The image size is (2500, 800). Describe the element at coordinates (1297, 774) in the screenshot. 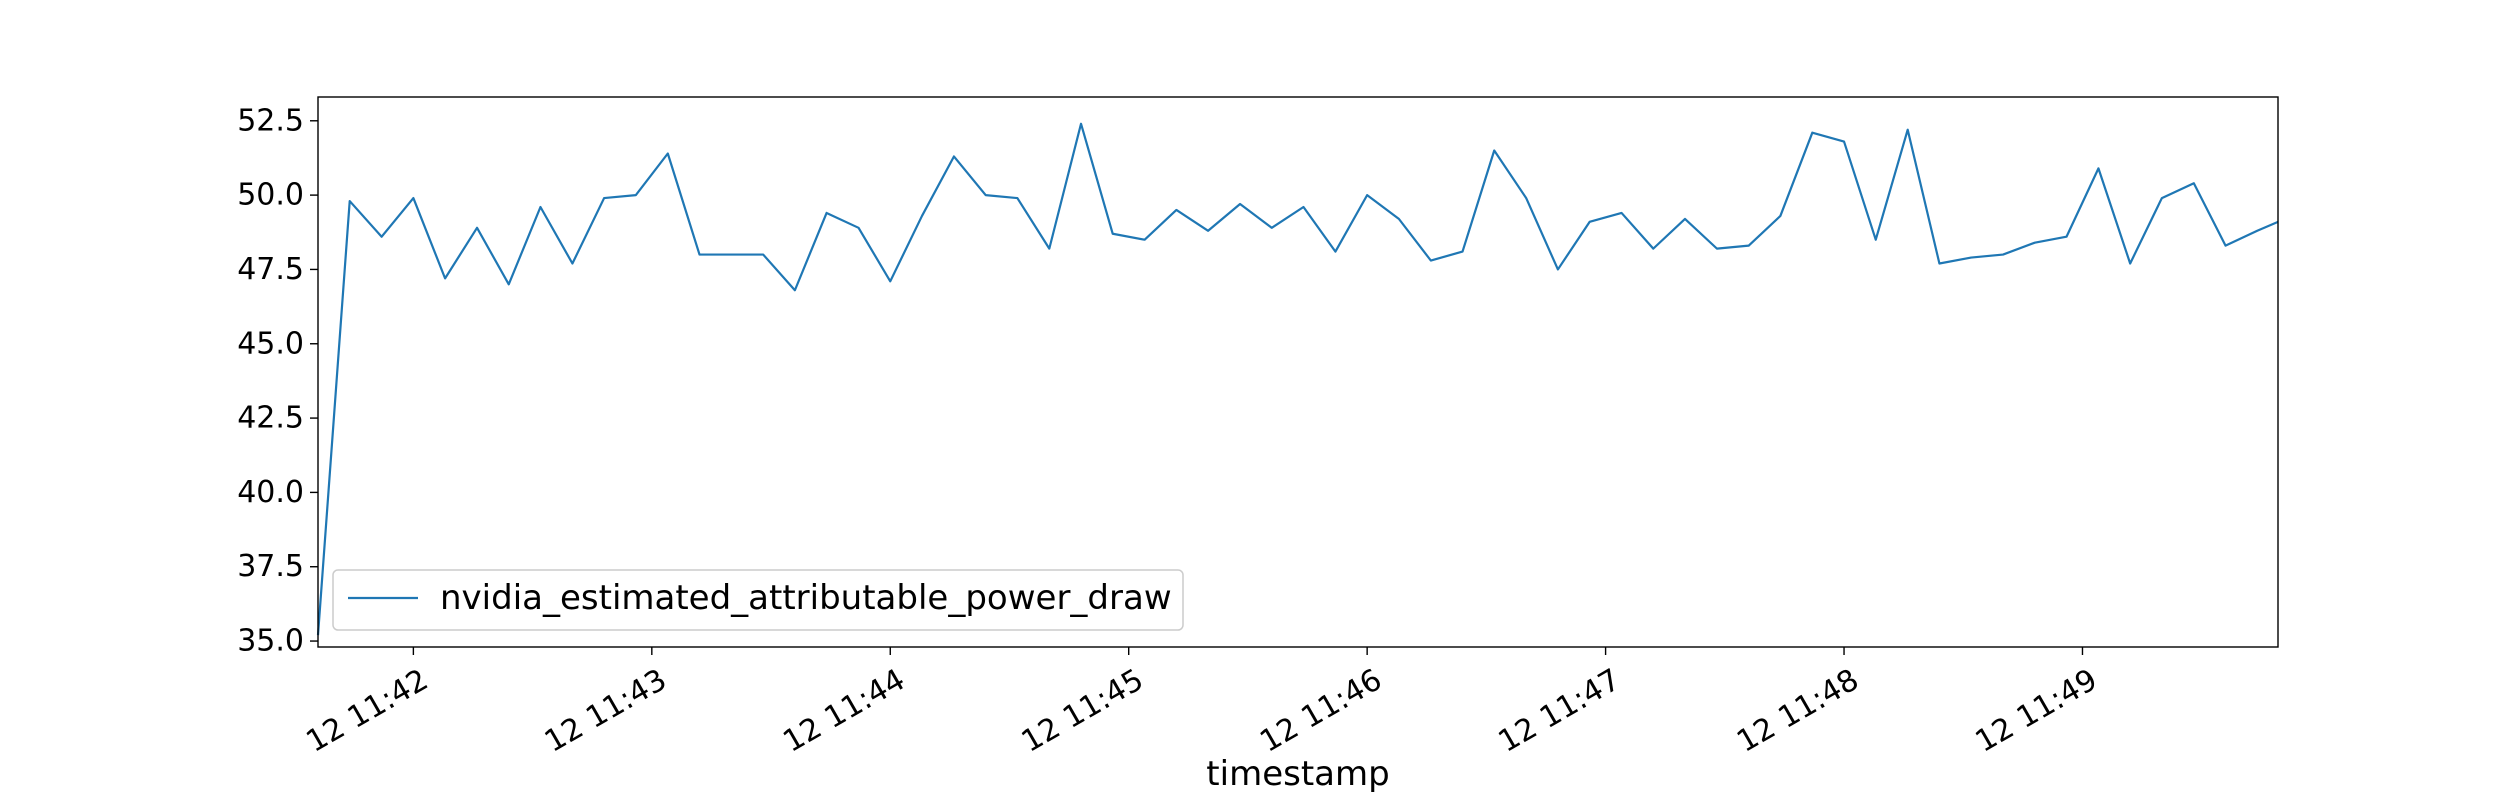

I see `x-axis-label: timestamp` at that location.